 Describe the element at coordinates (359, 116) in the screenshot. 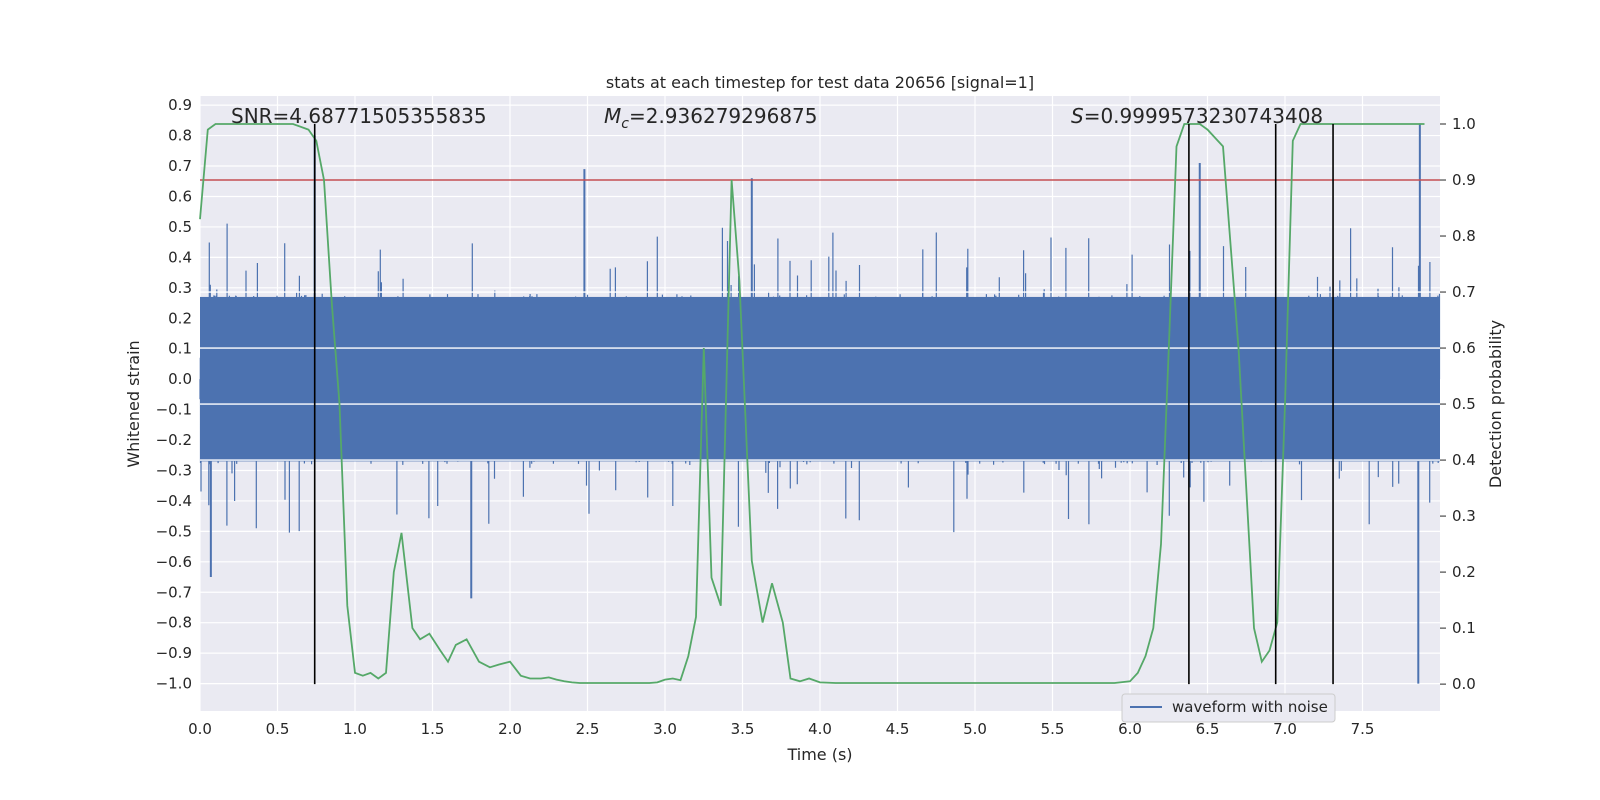

I see `snr-annotation: SNR=4.68771505355835` at that location.